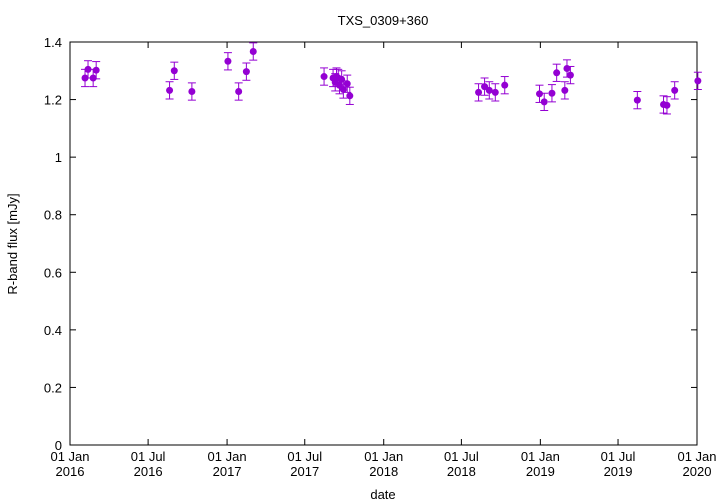 The width and height of the screenshot is (720, 504). I want to click on y-tick-label: 0.6, so click(53, 272).